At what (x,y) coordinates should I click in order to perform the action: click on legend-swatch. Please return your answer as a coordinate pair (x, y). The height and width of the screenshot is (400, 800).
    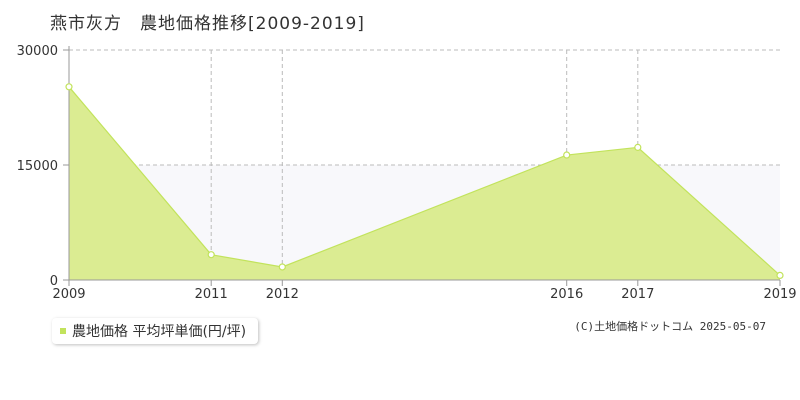
    Looking at the image, I should click on (63, 331).